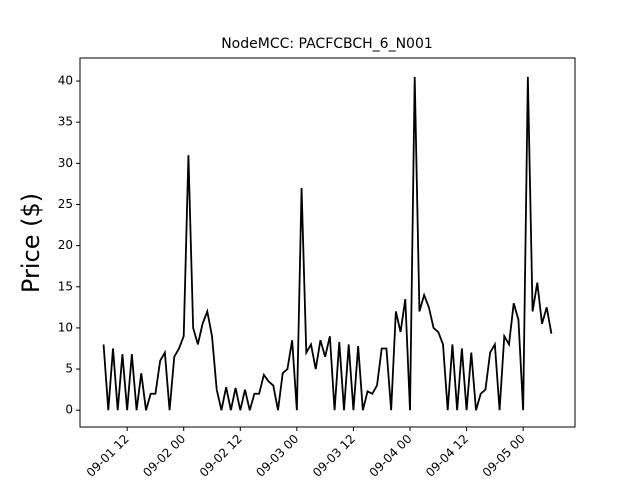 This screenshot has height=484, width=640. What do you see at coordinates (69, 369) in the screenshot?
I see `y-tick-label: 5` at bounding box center [69, 369].